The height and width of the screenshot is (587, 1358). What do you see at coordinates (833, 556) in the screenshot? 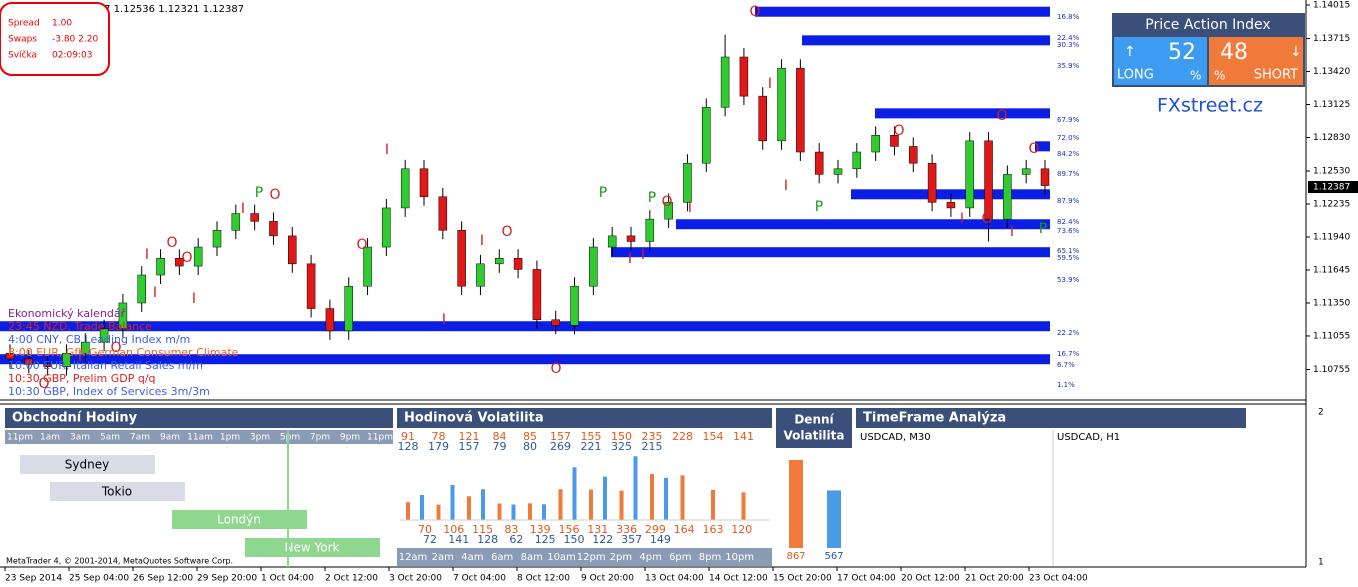
I see `daily-value: 567` at bounding box center [833, 556].